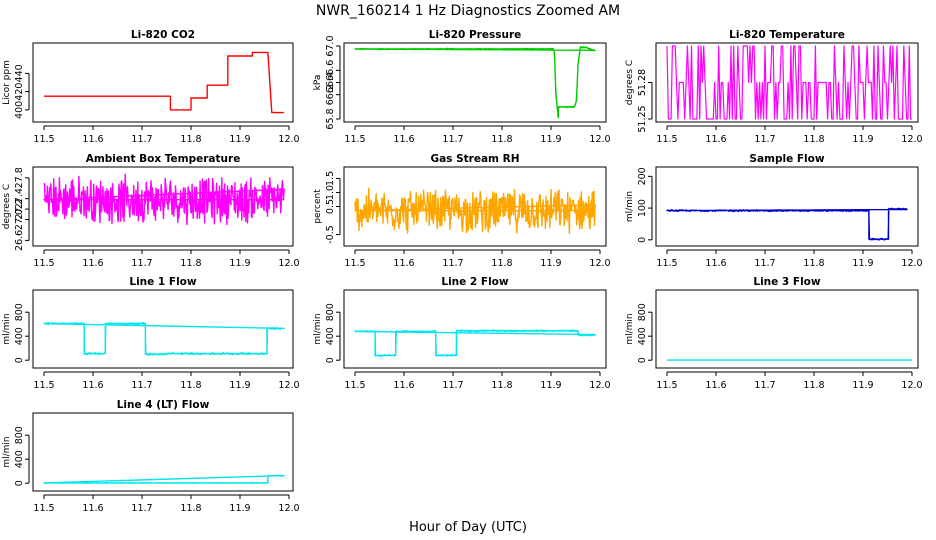 This screenshot has height=540, width=936. I want to click on y-tick-label: 1.0, so click(330, 192).